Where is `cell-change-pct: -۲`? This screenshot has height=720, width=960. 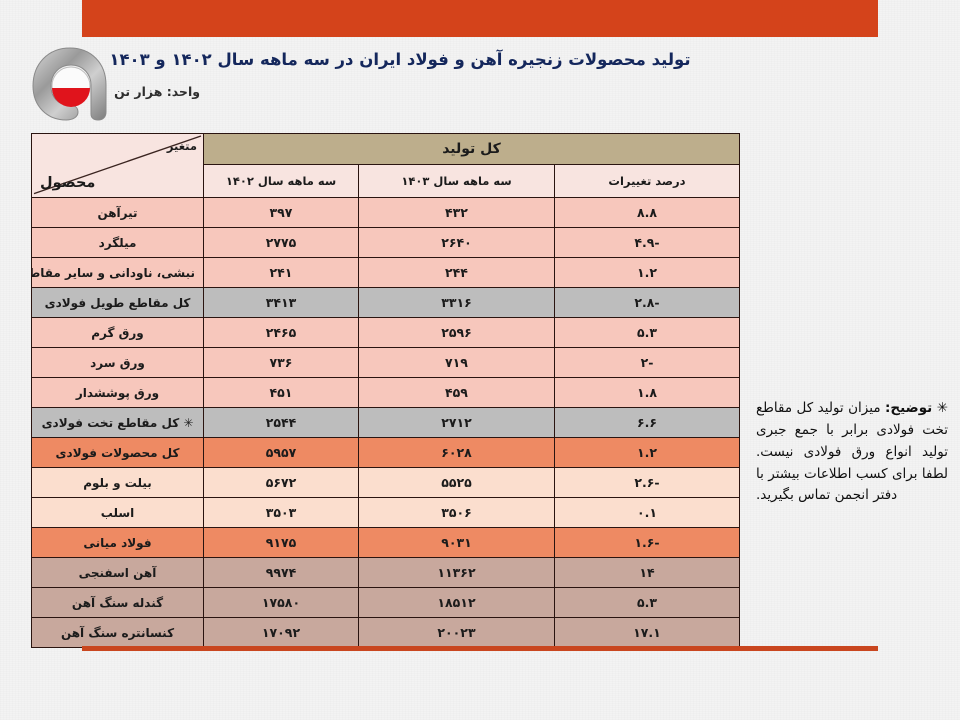
cell-change-pct: -۲ is located at coordinates (647, 362).